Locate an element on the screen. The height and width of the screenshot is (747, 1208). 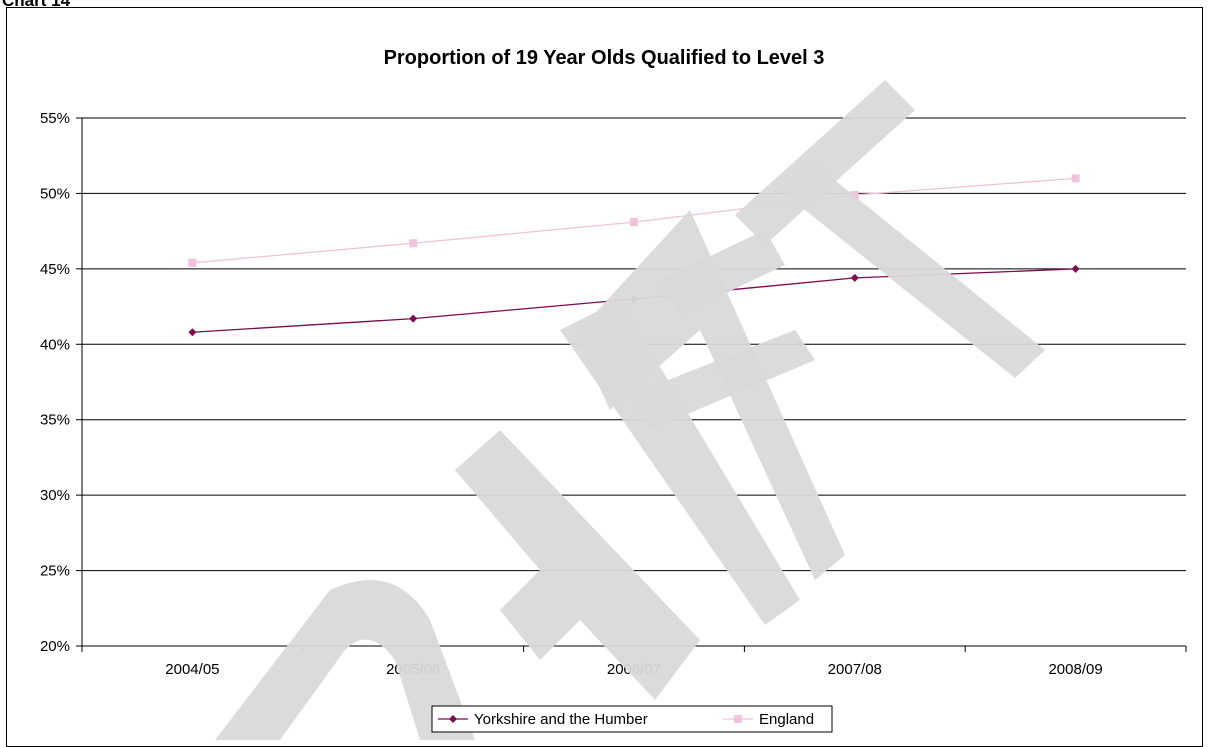
y-tick-label: 20% is located at coordinates (55, 646).